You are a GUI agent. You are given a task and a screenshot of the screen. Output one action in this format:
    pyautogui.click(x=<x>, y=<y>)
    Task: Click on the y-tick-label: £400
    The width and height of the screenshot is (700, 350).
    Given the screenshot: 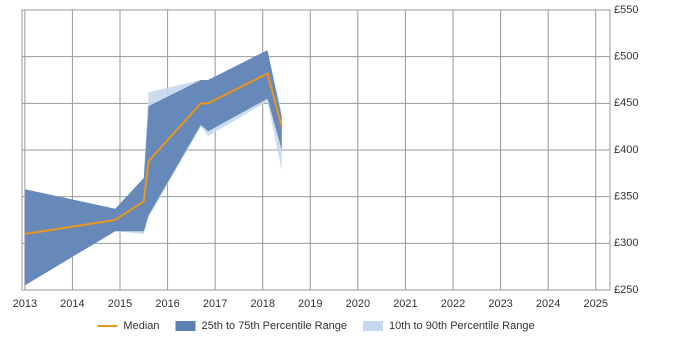 What is the action you would take?
    pyautogui.click(x=626, y=150)
    